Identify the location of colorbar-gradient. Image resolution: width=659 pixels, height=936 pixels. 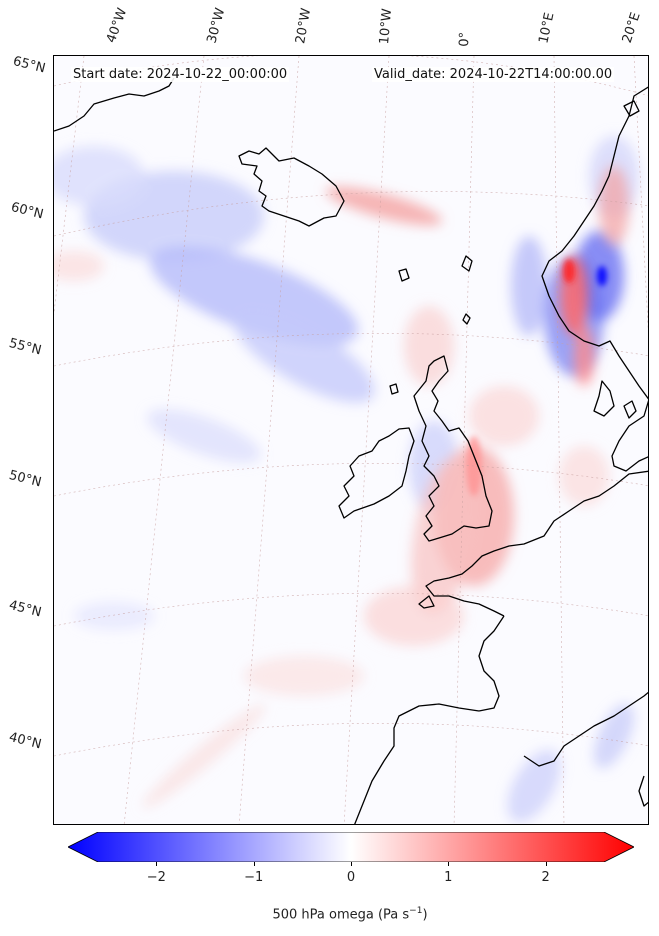
(351, 847).